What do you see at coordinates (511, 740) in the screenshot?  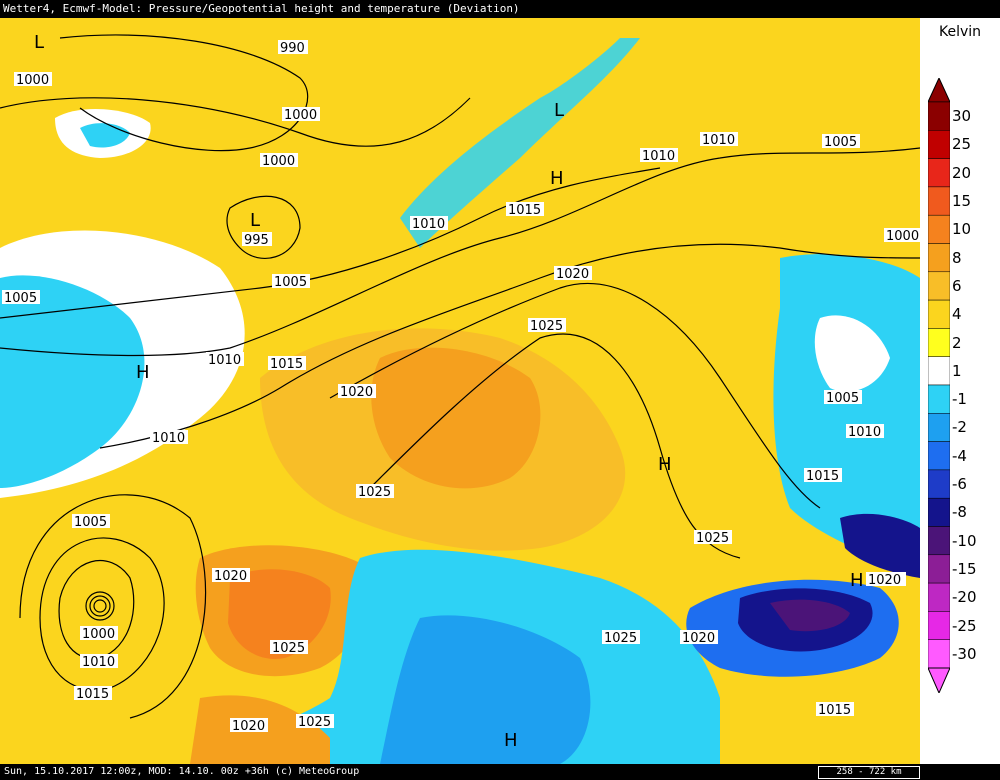 I see `high-center-africa: H` at bounding box center [511, 740].